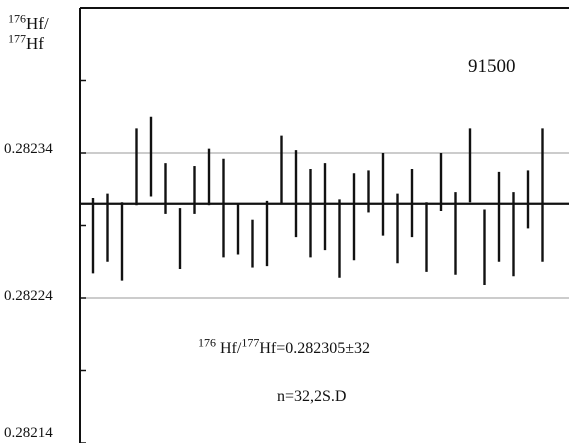 Image resolution: width=569 pixels, height=443 pixels. Describe the element at coordinates (17, 38) in the screenshot. I see `y-label-sup-177: 177` at that location.